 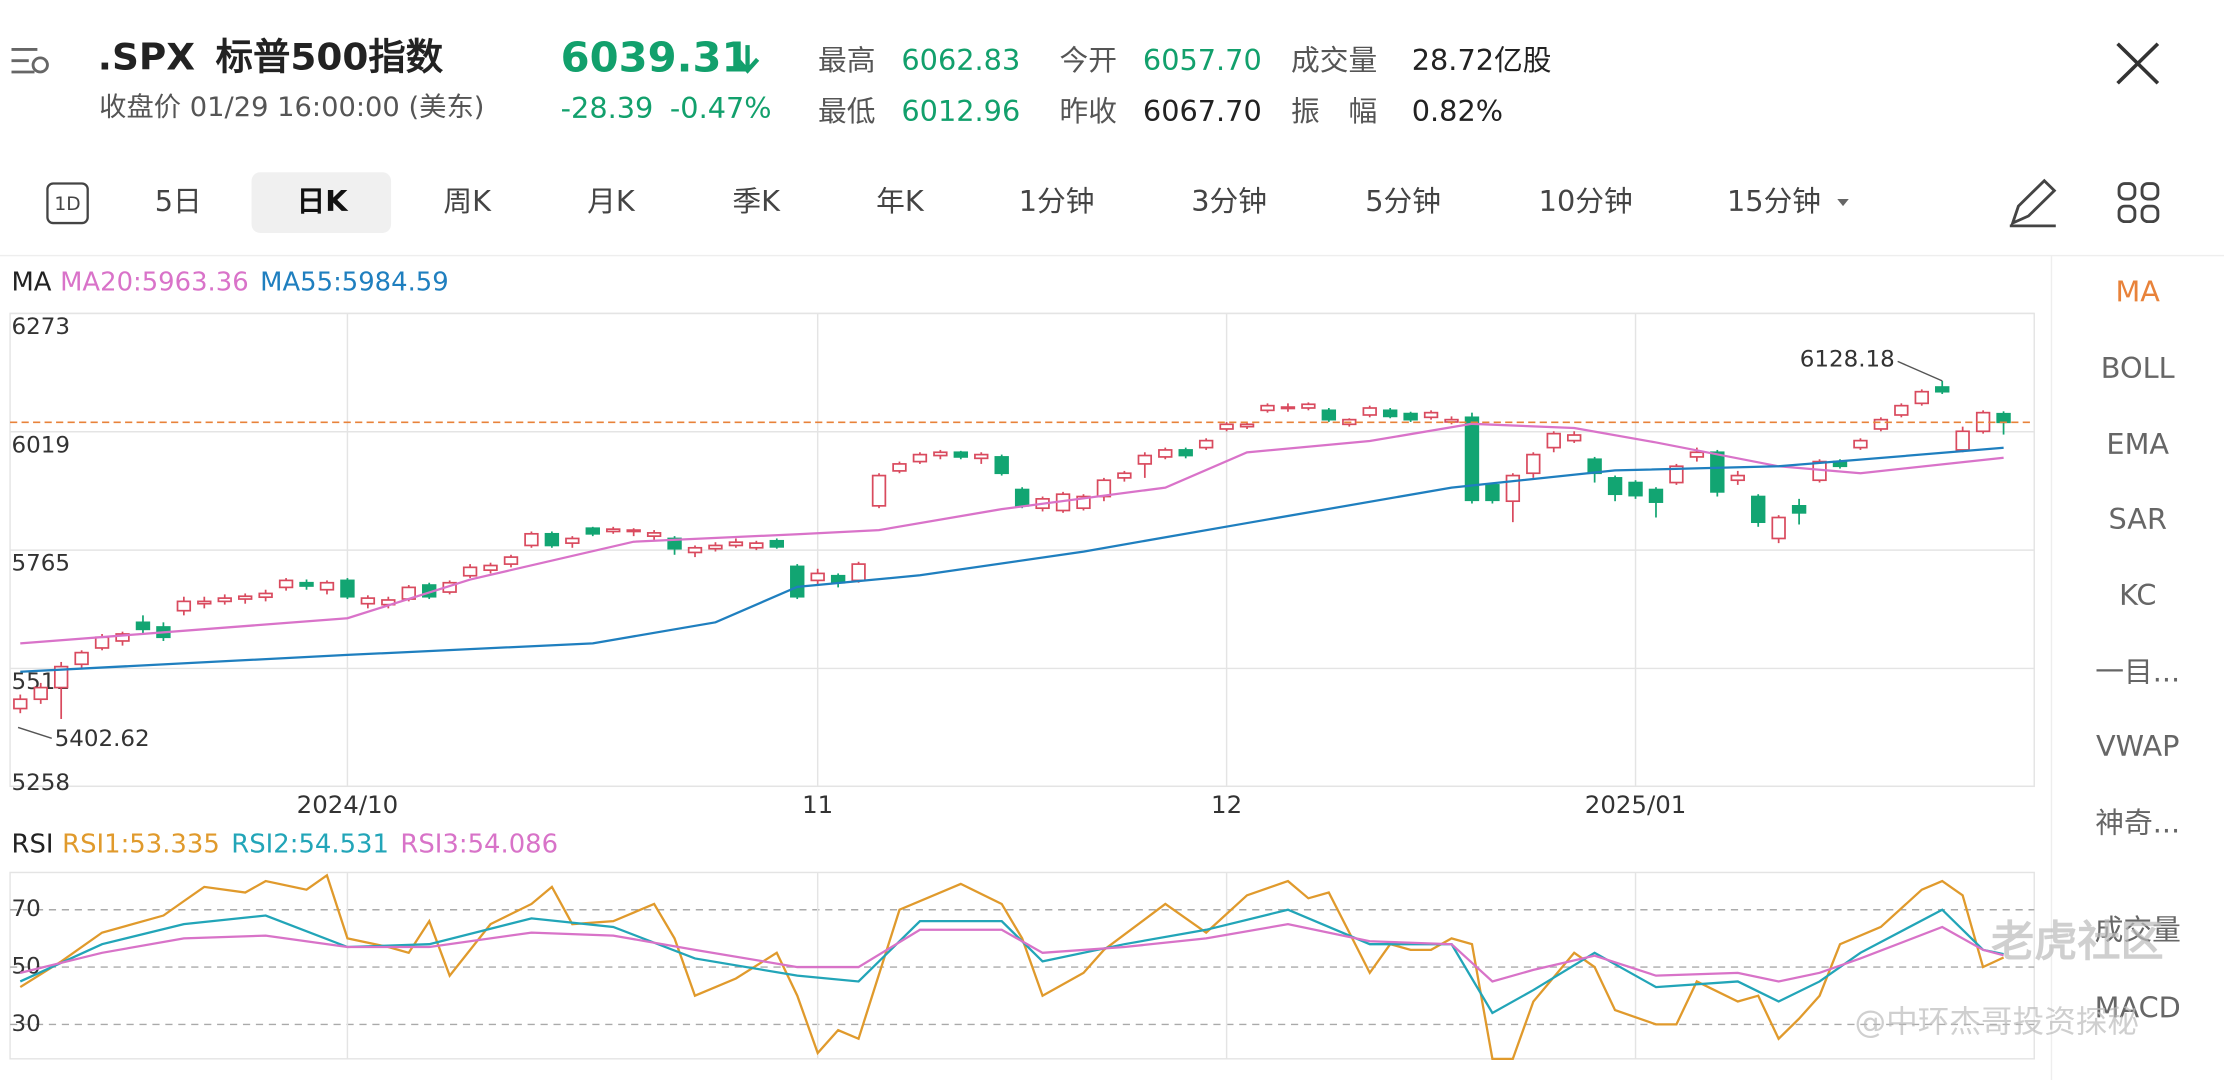 What do you see at coordinates (1202, 60) in the screenshot?
I see `stat-value: 6057.70` at bounding box center [1202, 60].